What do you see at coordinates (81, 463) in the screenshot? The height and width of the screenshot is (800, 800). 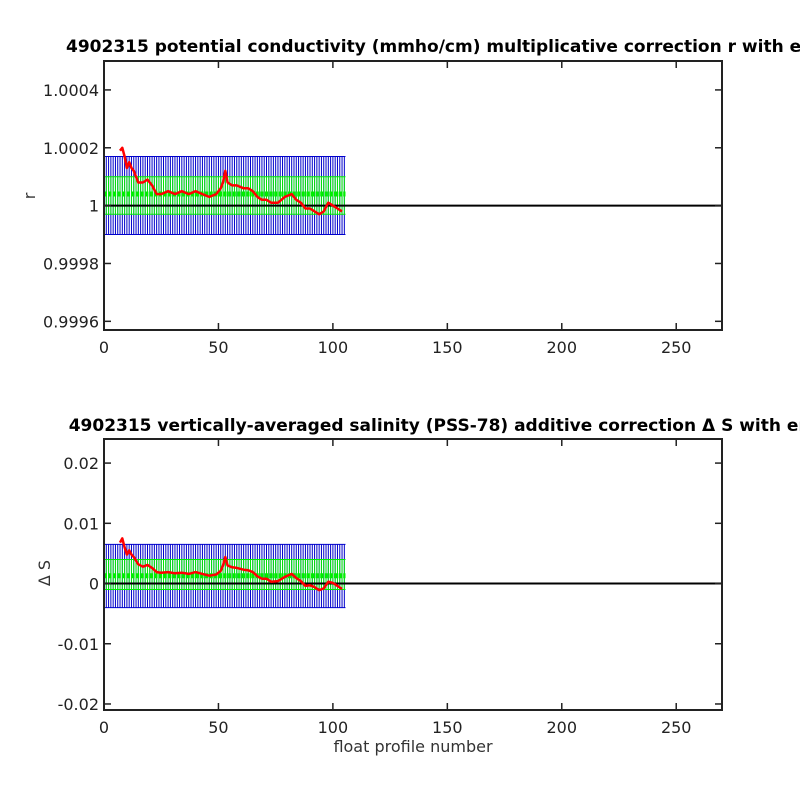 I see `chart2-y-tick-label: 0.02` at bounding box center [81, 463].